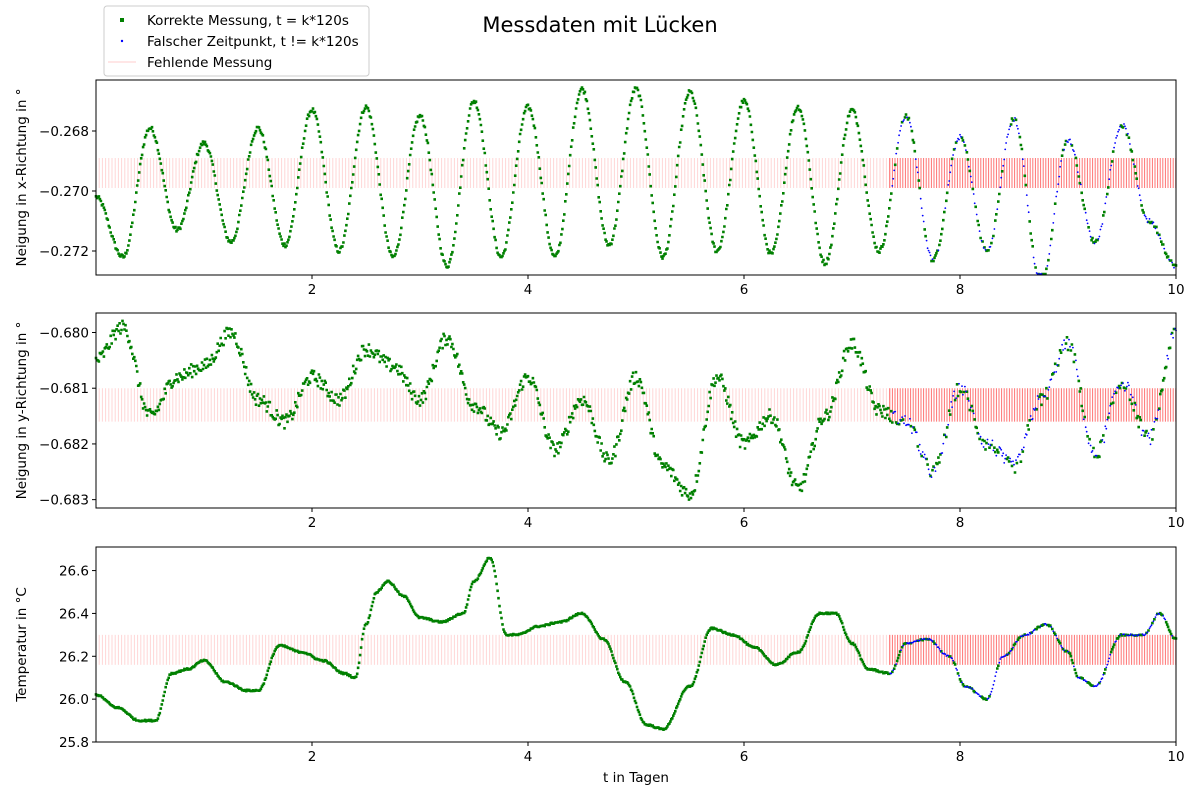 The width and height of the screenshot is (1200, 800). Describe the element at coordinates (248, 21) in the screenshot. I see `legend-label: Korrekte Messung, t = k*120s` at that location.